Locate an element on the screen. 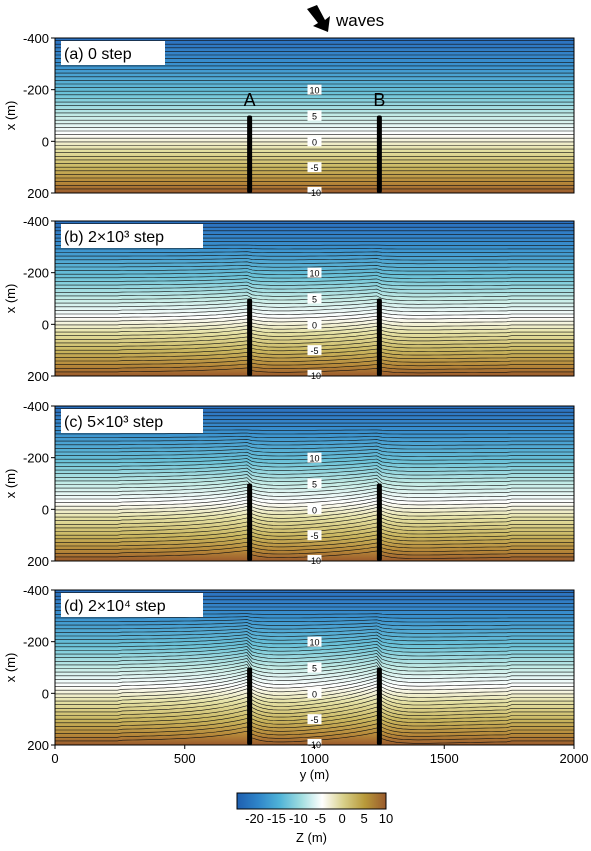 The width and height of the screenshot is (591, 851). waves-arrow-icon is located at coordinates (318, 18).